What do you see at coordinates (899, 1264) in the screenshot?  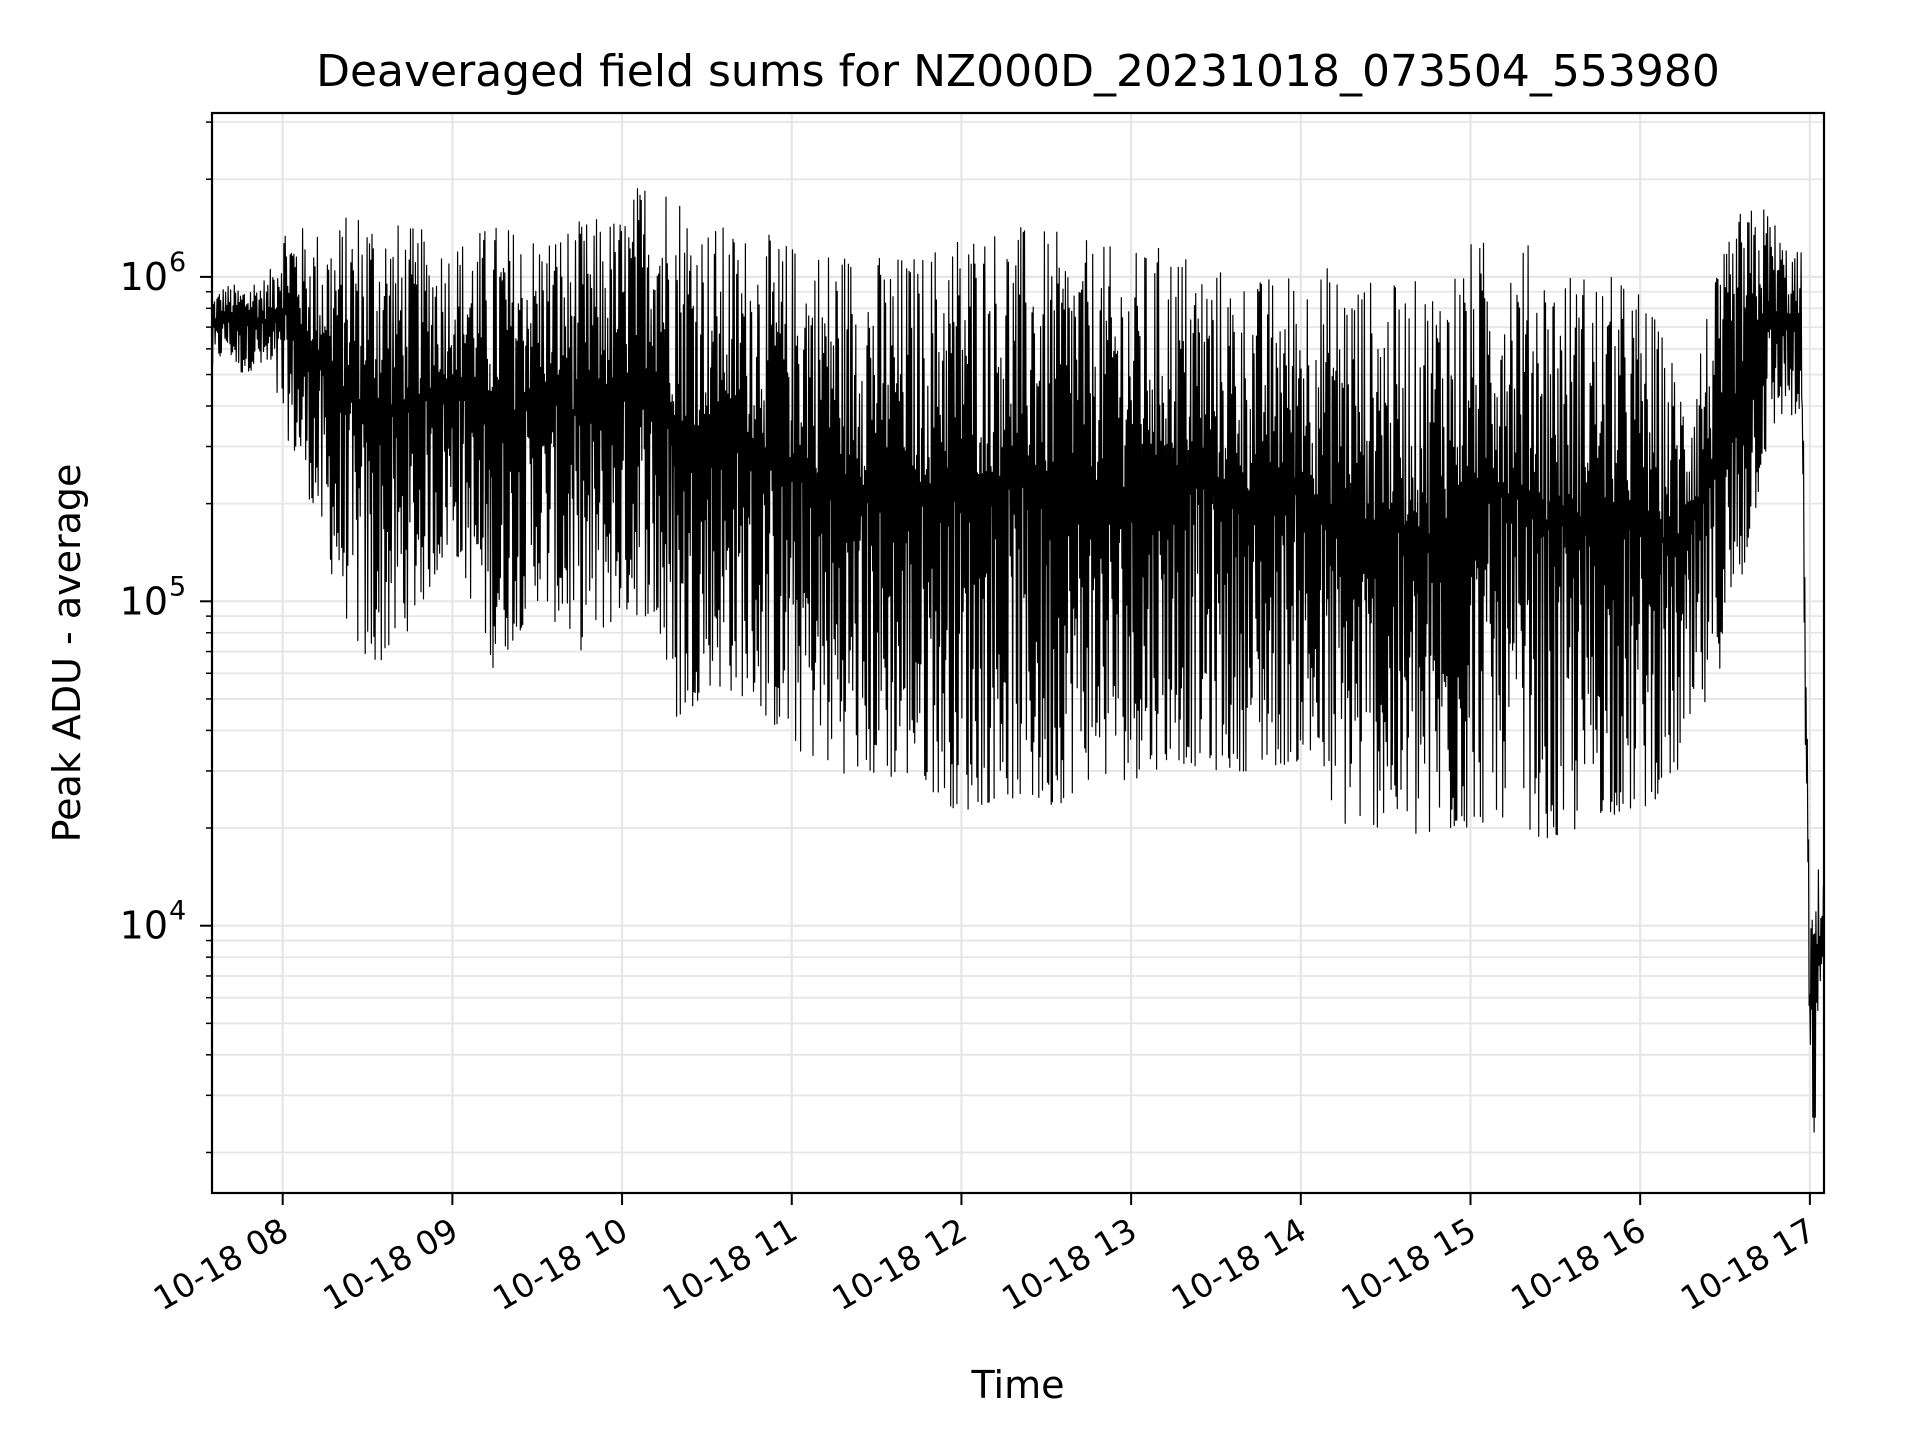 I see `x-tick-label: 10-18 12` at bounding box center [899, 1264].